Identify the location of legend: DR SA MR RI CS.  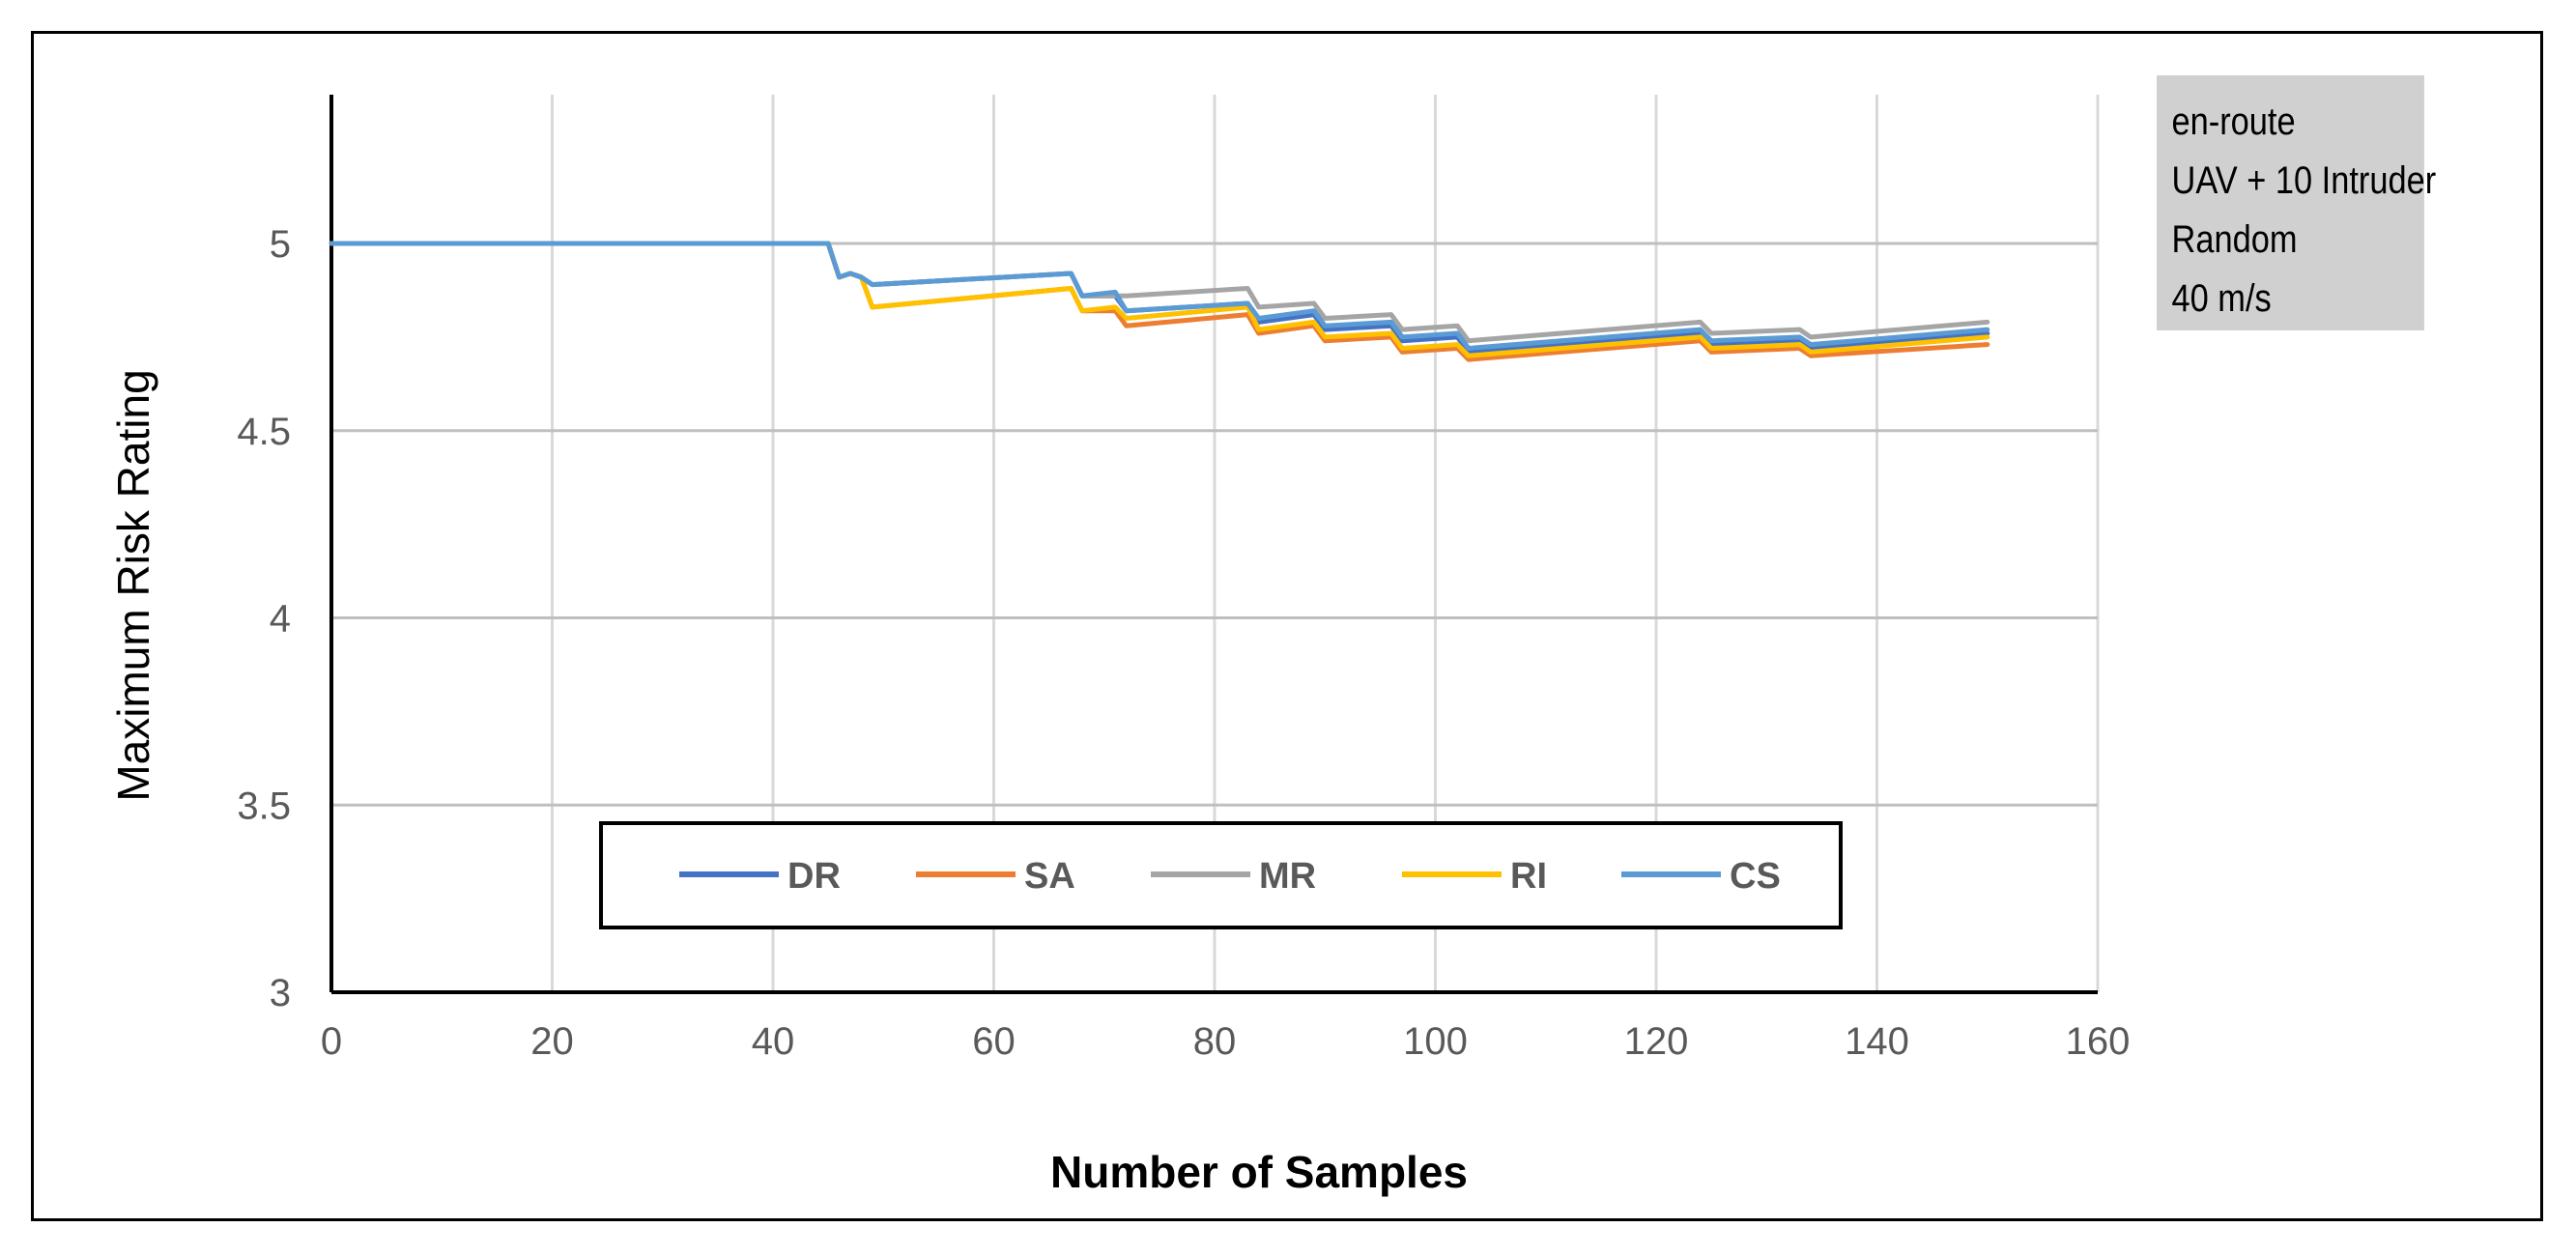
(1221, 875).